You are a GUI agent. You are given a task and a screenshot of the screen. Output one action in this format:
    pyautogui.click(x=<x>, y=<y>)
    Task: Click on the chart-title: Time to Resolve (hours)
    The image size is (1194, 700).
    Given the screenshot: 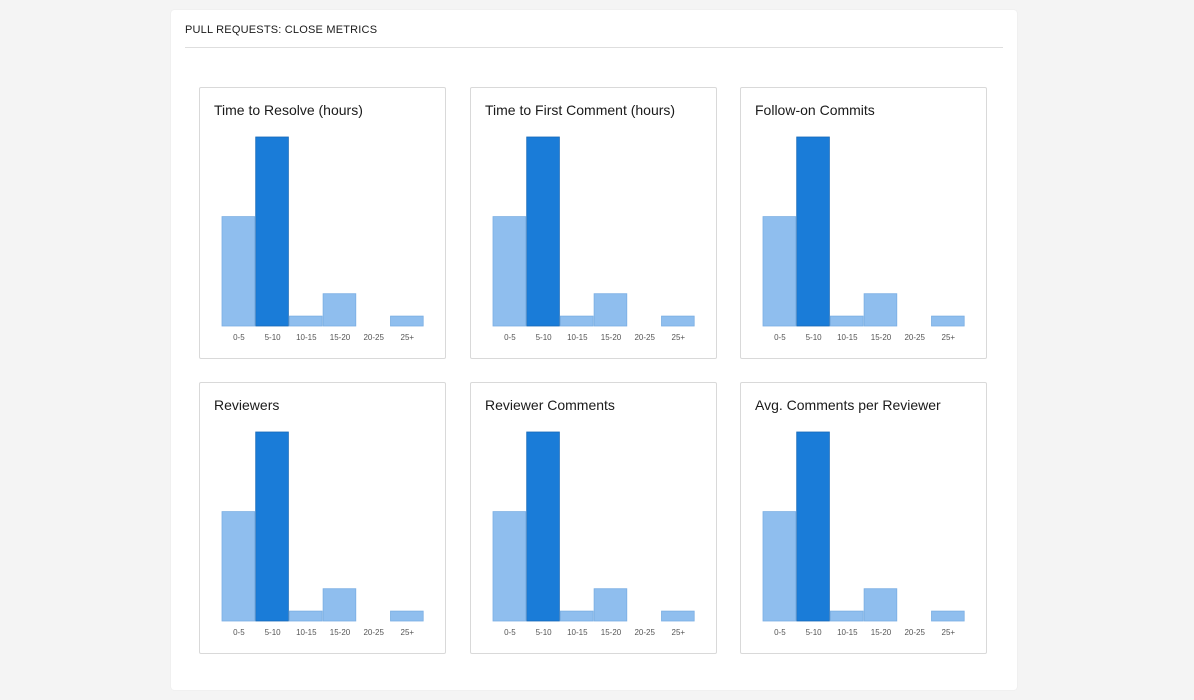 What is the action you would take?
    pyautogui.click(x=288, y=110)
    